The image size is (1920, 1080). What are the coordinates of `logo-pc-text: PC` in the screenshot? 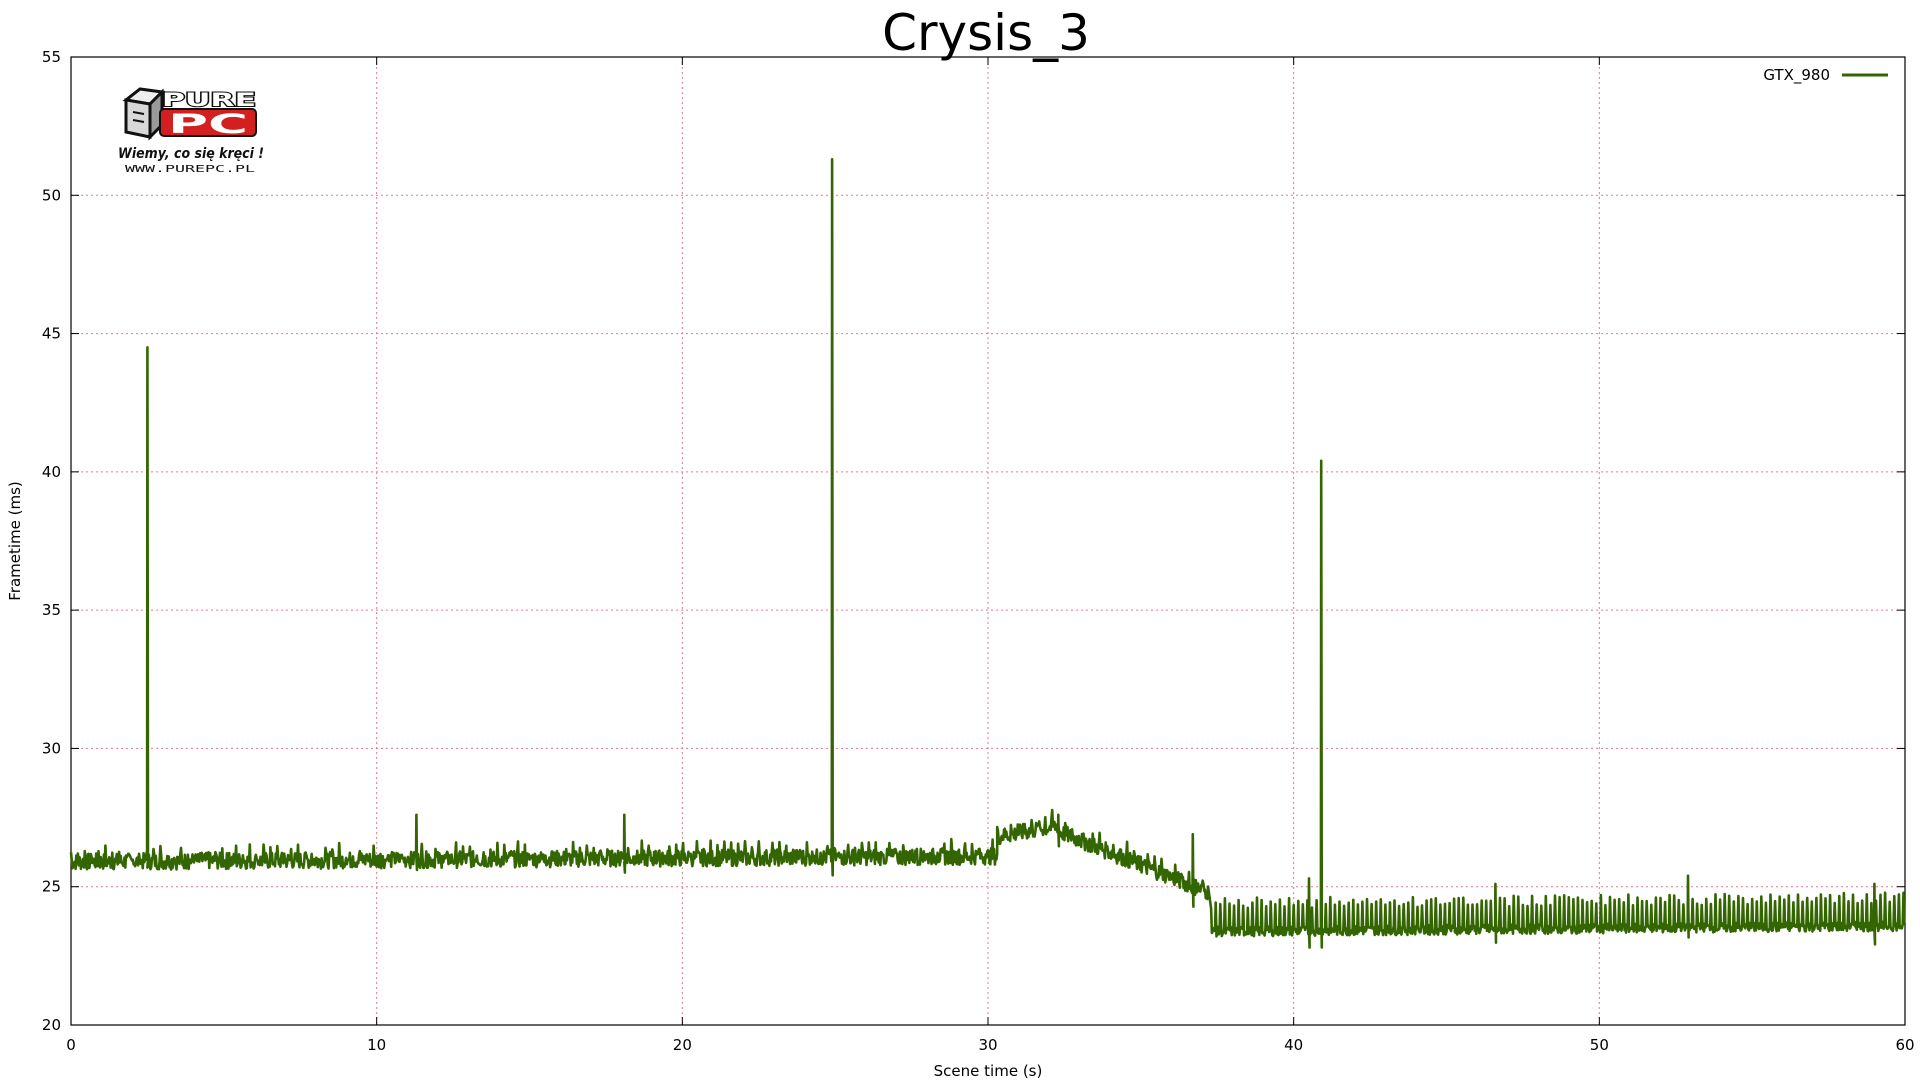 It's located at (208, 124).